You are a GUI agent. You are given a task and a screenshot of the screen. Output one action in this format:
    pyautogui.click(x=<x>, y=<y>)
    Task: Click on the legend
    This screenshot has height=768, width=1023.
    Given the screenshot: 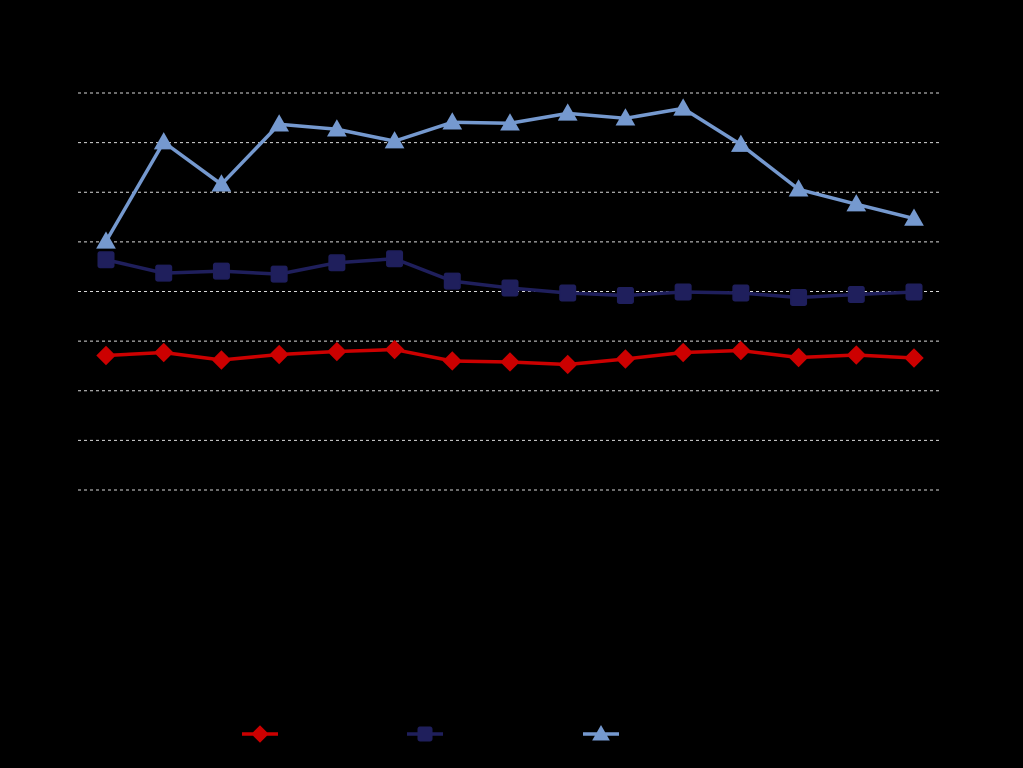 What is the action you would take?
    pyautogui.click(x=430, y=733)
    